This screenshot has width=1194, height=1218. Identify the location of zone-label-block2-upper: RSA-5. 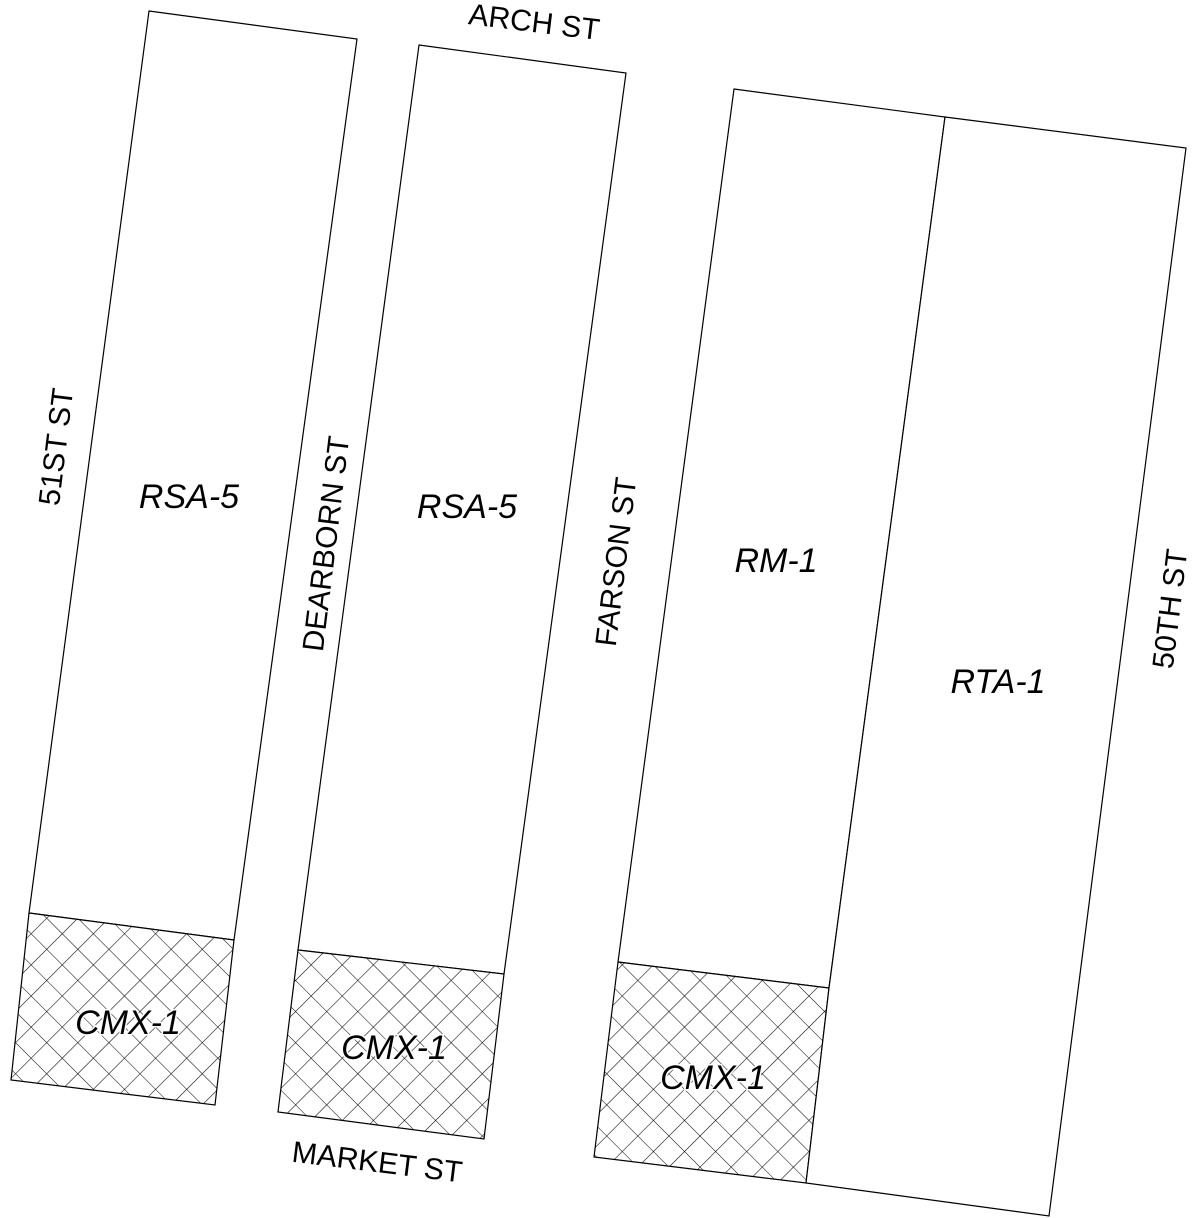
(467, 507).